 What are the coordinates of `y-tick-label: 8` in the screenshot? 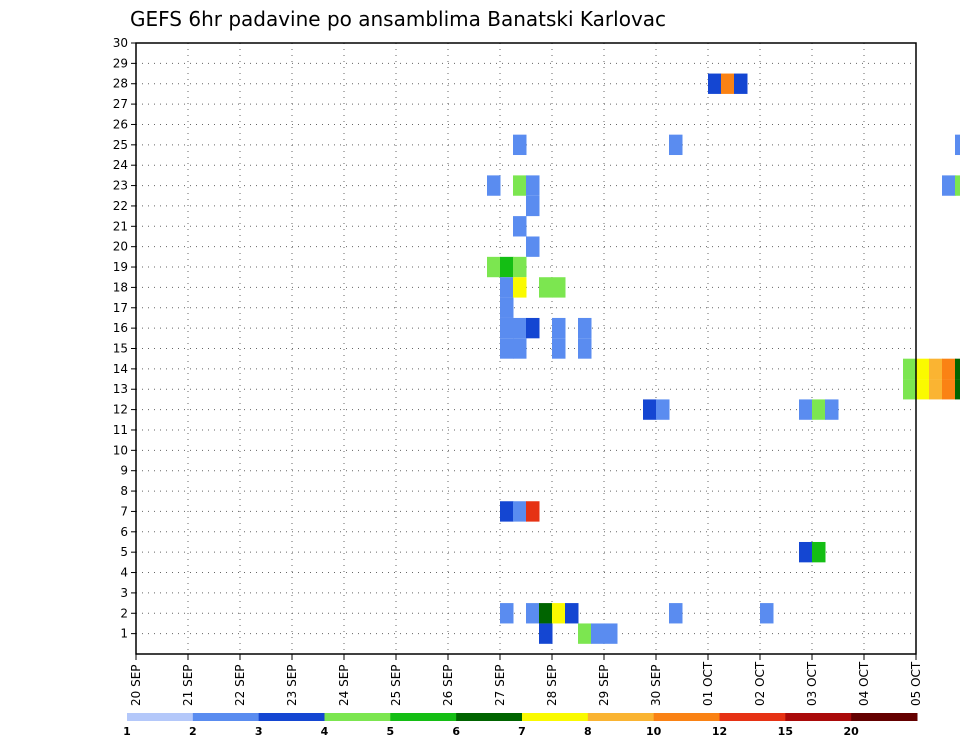 It's located at (124, 491).